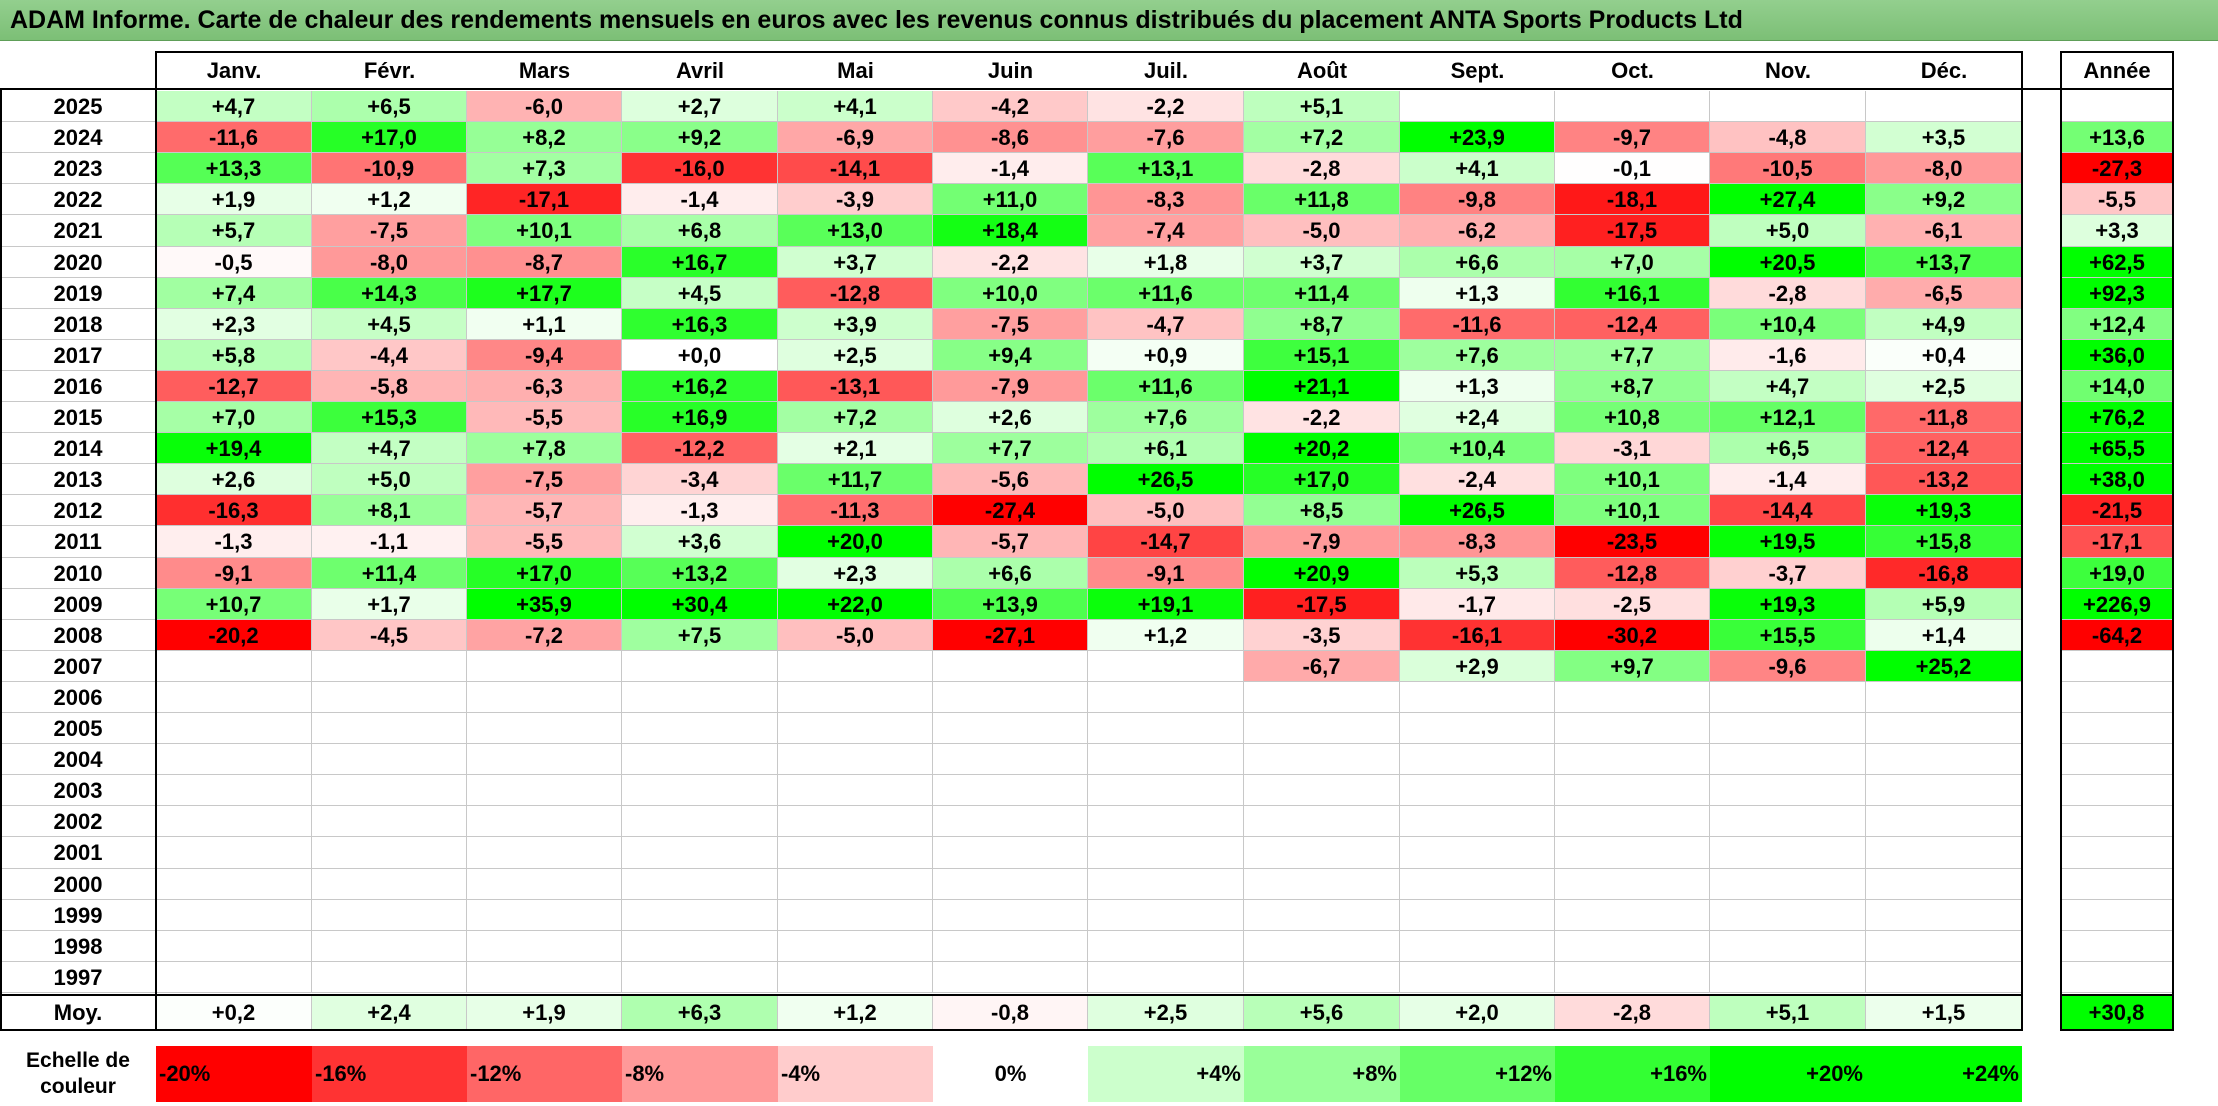  Describe the element at coordinates (1010, 479) in the screenshot. I see `heatmap-cell: -5,6` at that location.